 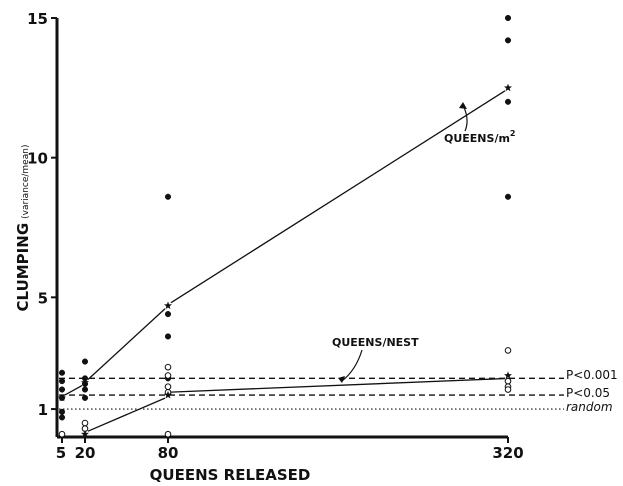 I want to click on y-axis-label-main: CLUMPING, so click(x=23, y=267).